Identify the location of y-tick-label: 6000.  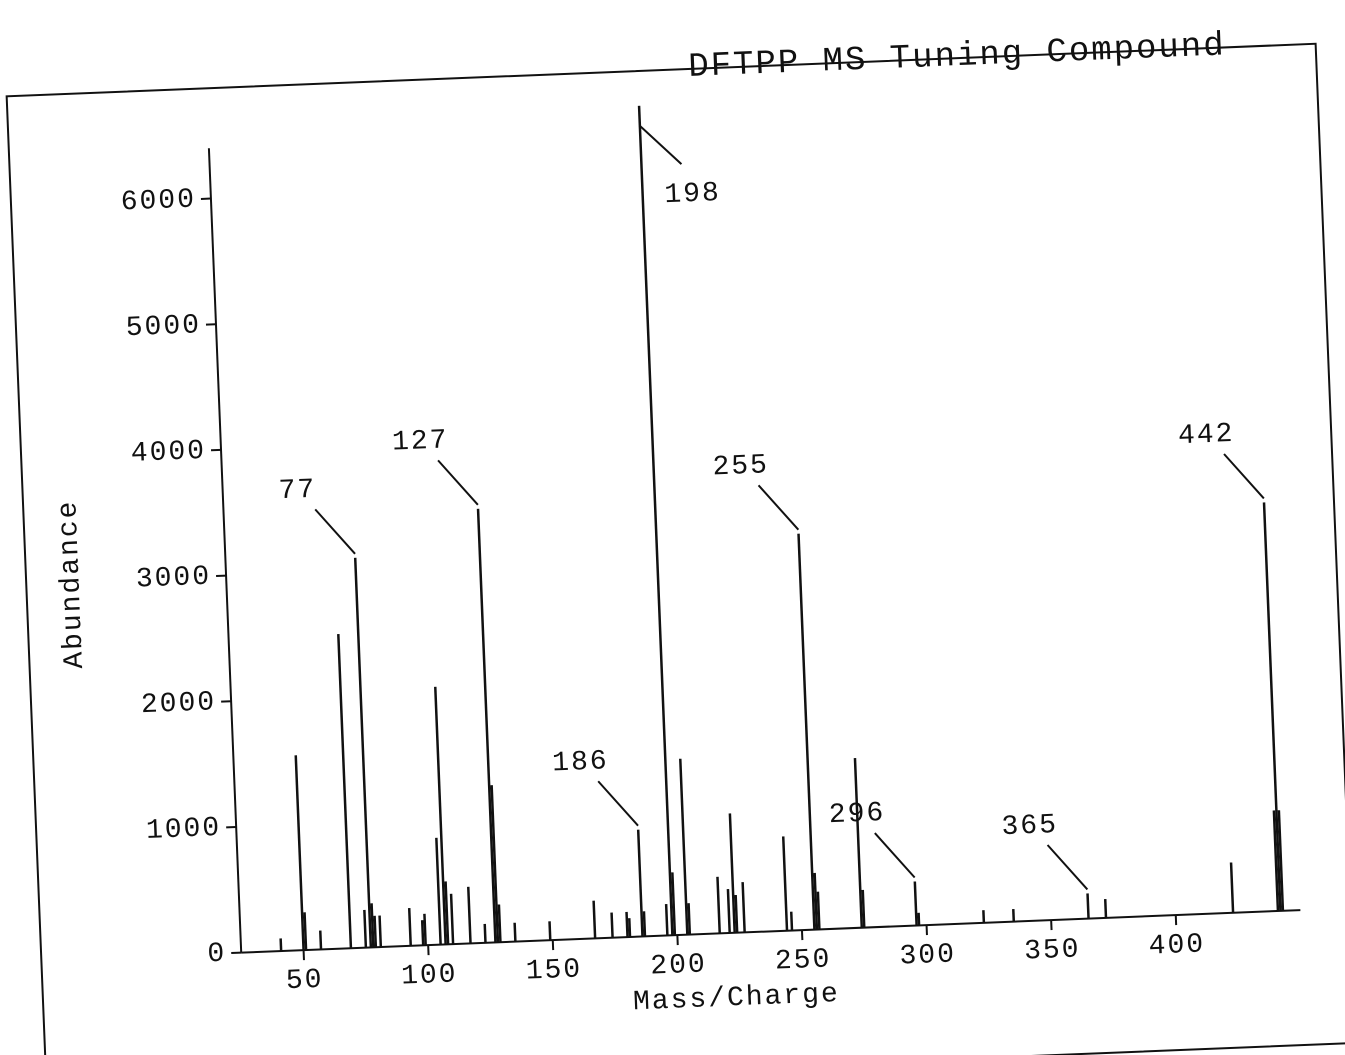
(158, 202).